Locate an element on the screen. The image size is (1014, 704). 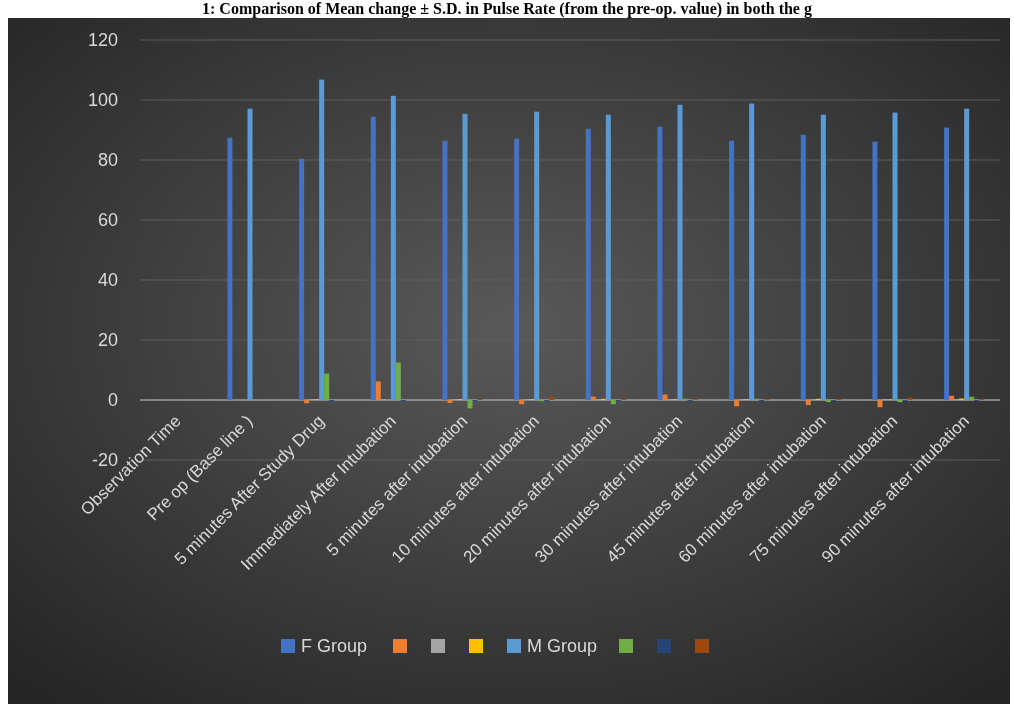
y-tick-label: 60 is located at coordinates (107, 220).